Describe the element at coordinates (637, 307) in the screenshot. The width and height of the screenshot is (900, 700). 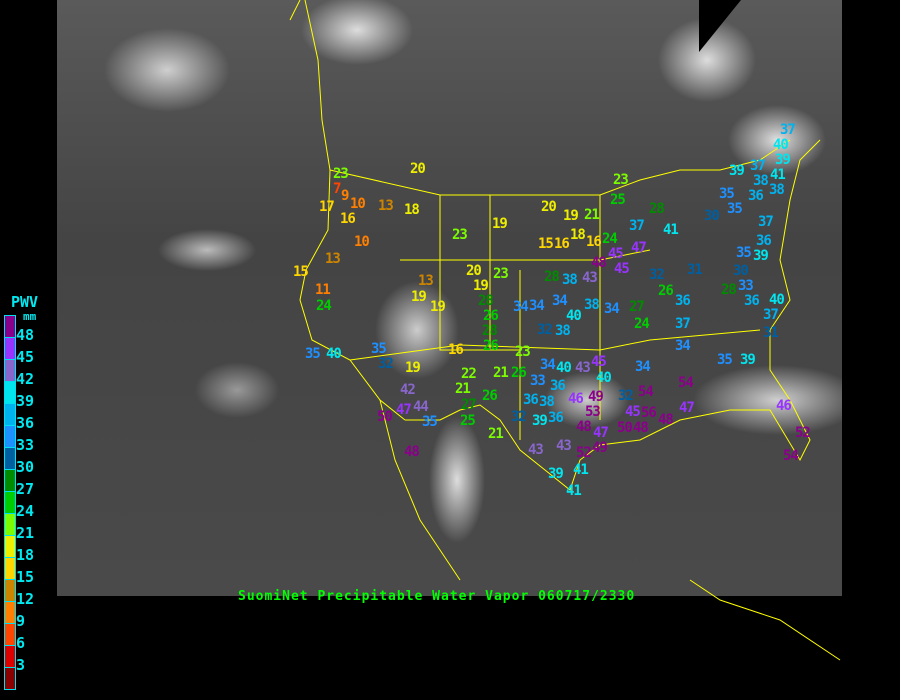
I see `station-pwv-value: 27` at that location.